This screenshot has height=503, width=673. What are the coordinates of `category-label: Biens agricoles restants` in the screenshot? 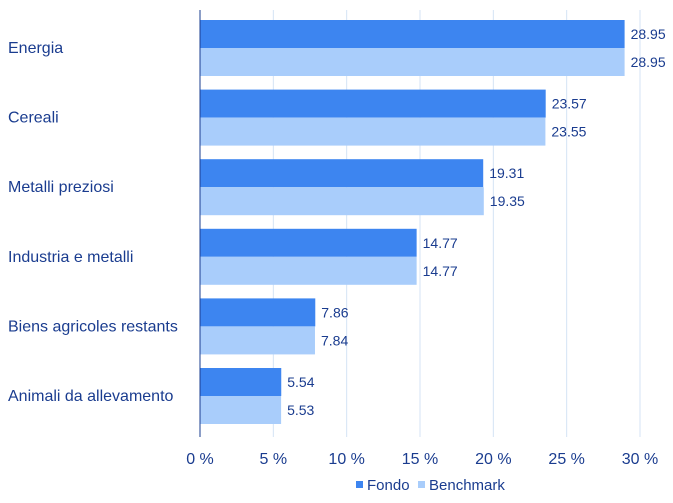 It's located at (93, 326).